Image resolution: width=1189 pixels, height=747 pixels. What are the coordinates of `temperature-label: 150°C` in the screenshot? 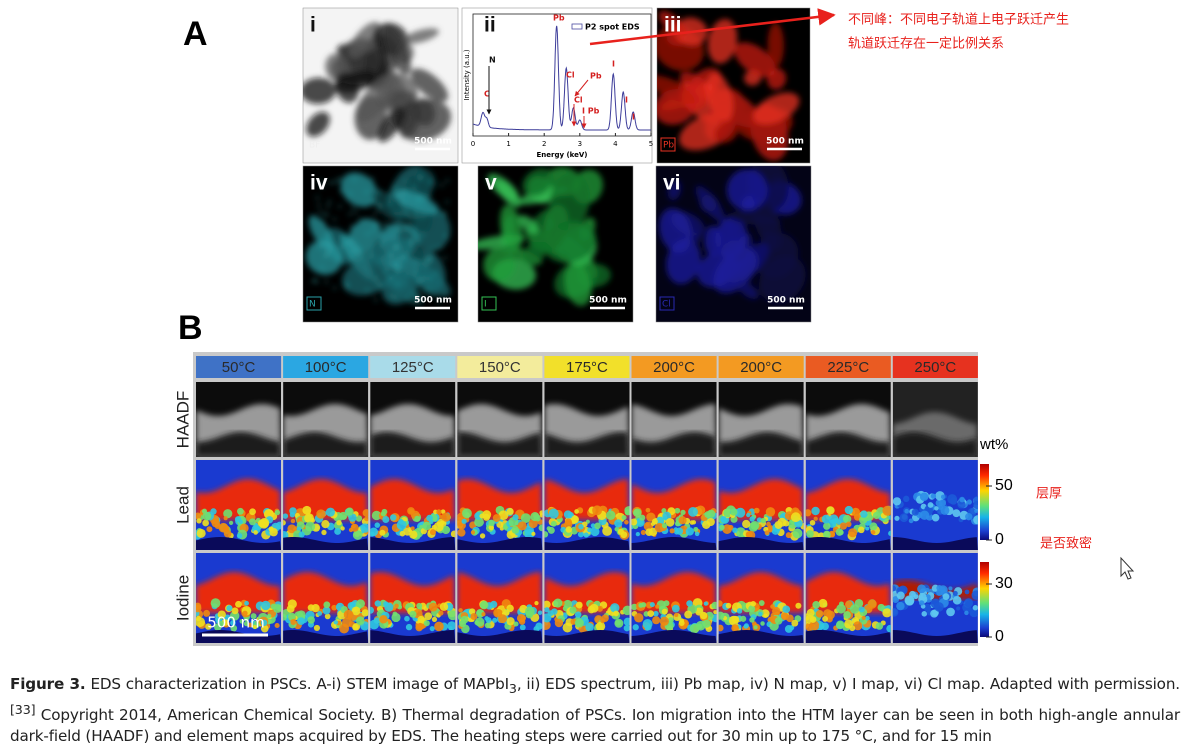 It's located at (500, 367).